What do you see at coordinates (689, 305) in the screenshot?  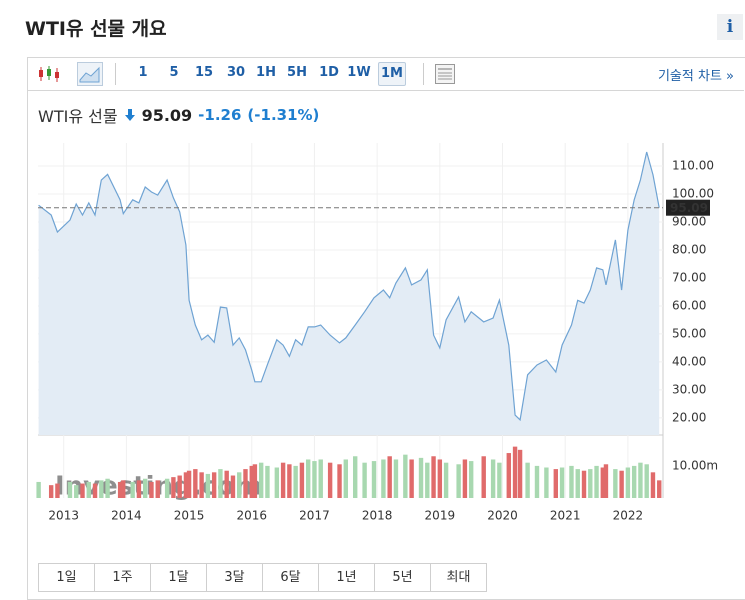 I see `y-tick-label: 60.00` at bounding box center [689, 305].